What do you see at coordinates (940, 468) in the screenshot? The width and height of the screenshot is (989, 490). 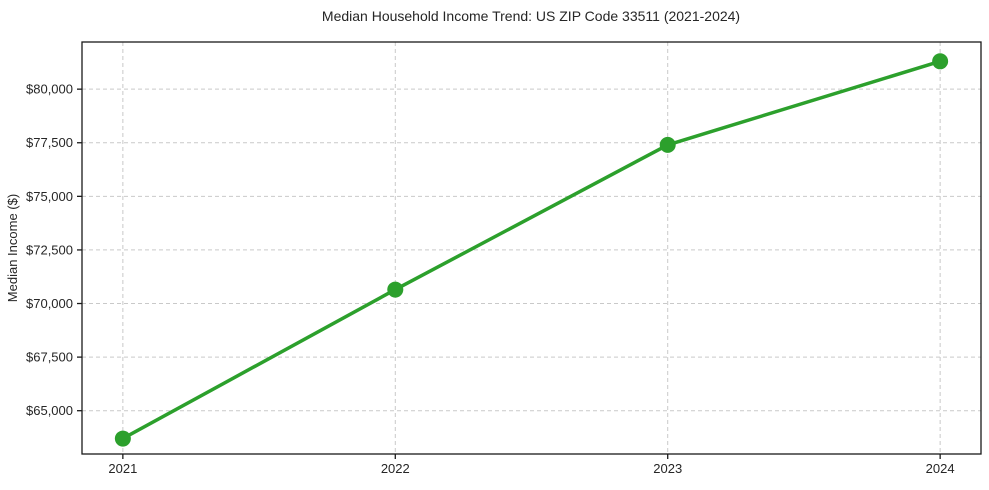 I see `x-tick-label: 2024` at bounding box center [940, 468].